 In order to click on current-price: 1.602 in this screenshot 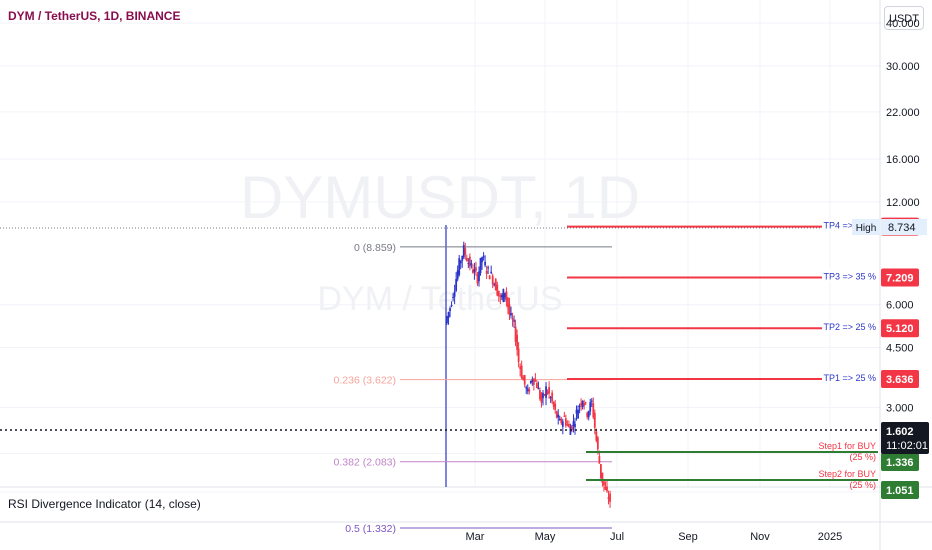, I will do `click(900, 432)`.